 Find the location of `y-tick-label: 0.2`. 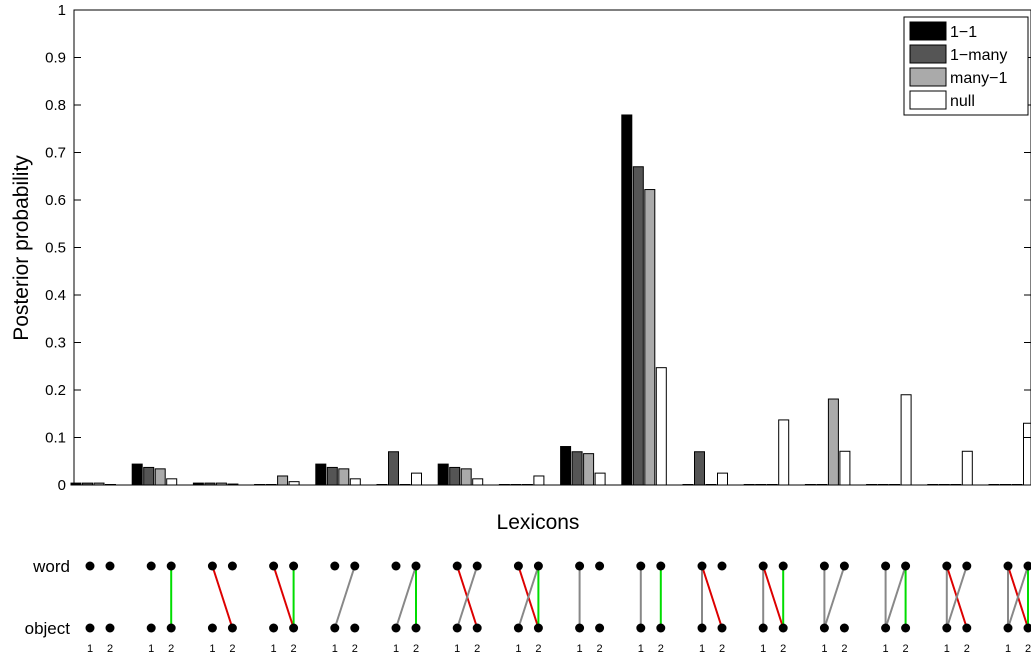

y-tick-label: 0.2 is located at coordinates (55, 390).